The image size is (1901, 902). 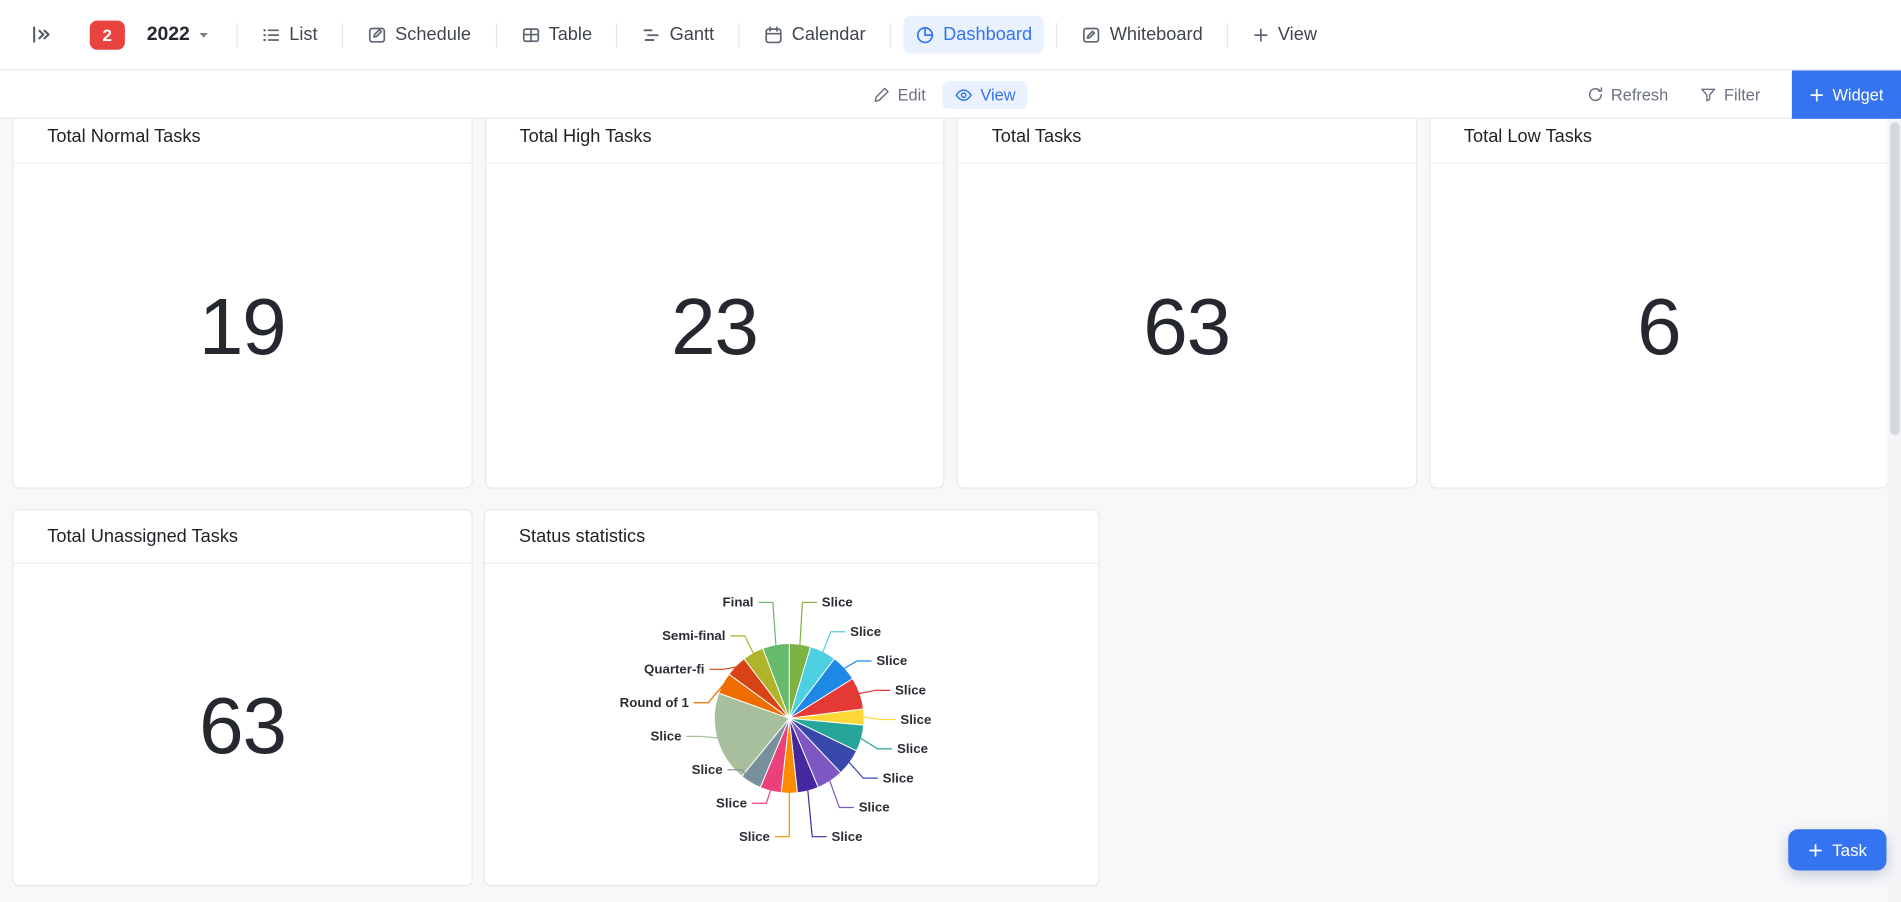 What do you see at coordinates (692, 34) in the screenshot?
I see `tab-label: Gantt` at bounding box center [692, 34].